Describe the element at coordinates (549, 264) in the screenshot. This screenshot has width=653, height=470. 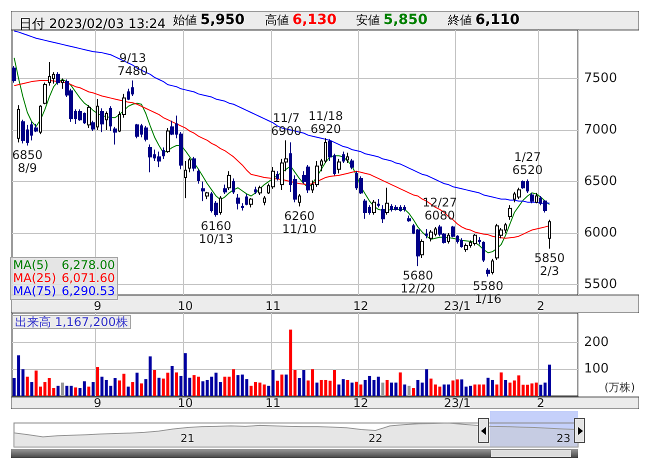
I see `annotation: 5850 2/3` at that location.